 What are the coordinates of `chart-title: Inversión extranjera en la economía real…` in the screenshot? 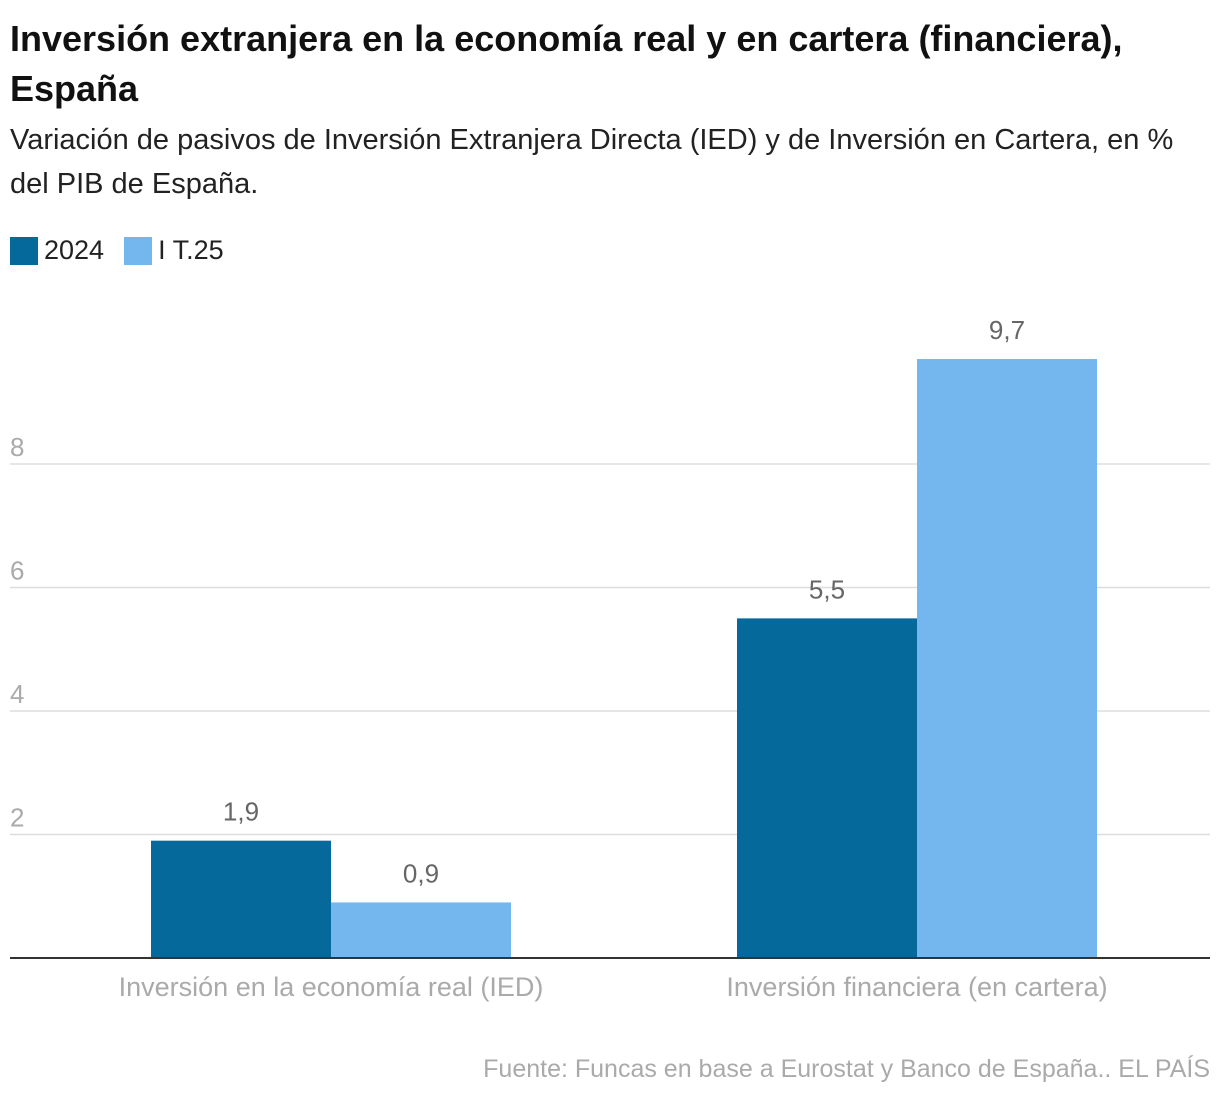 It's located at (566, 63).